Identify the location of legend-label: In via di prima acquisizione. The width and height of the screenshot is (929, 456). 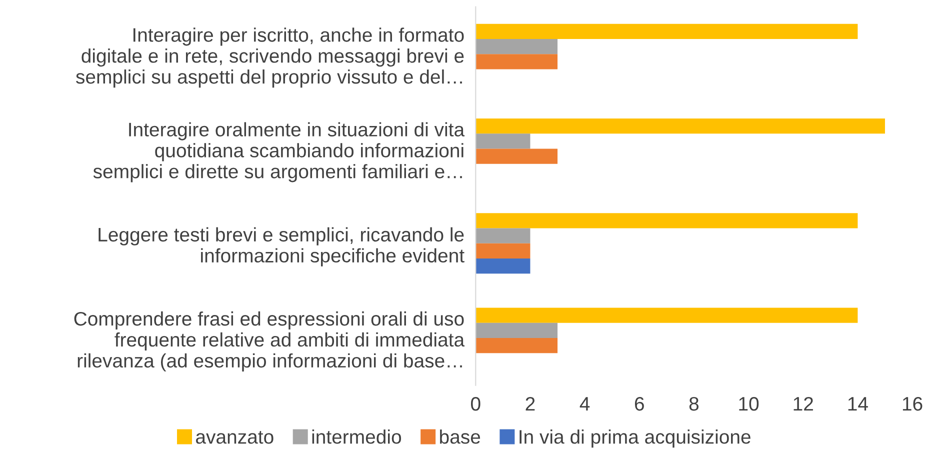
(635, 438).